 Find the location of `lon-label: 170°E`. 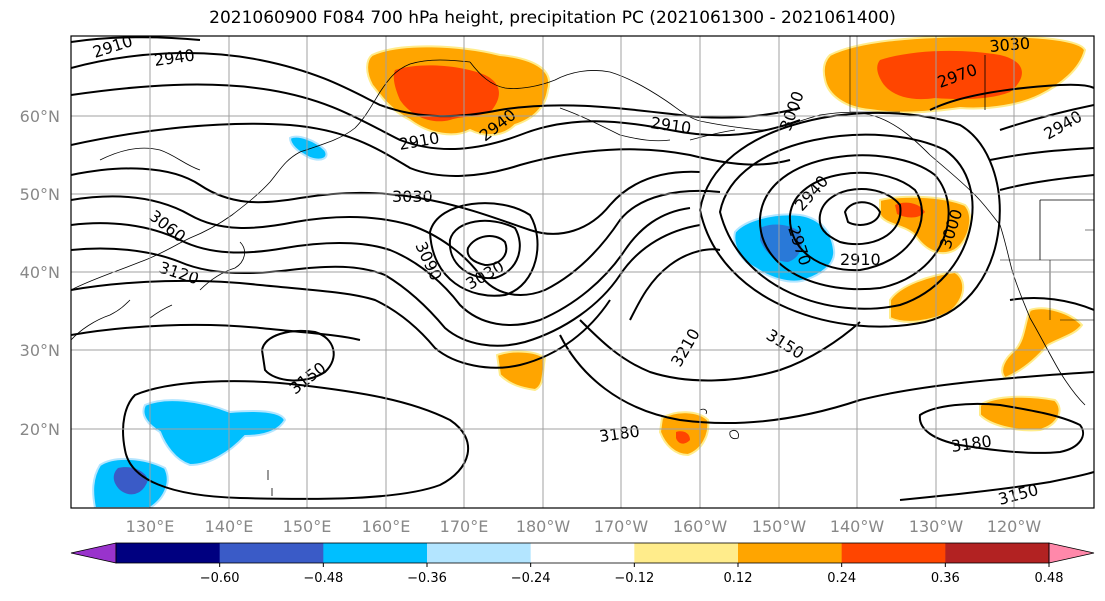

lon-label: 170°E is located at coordinates (464, 526).